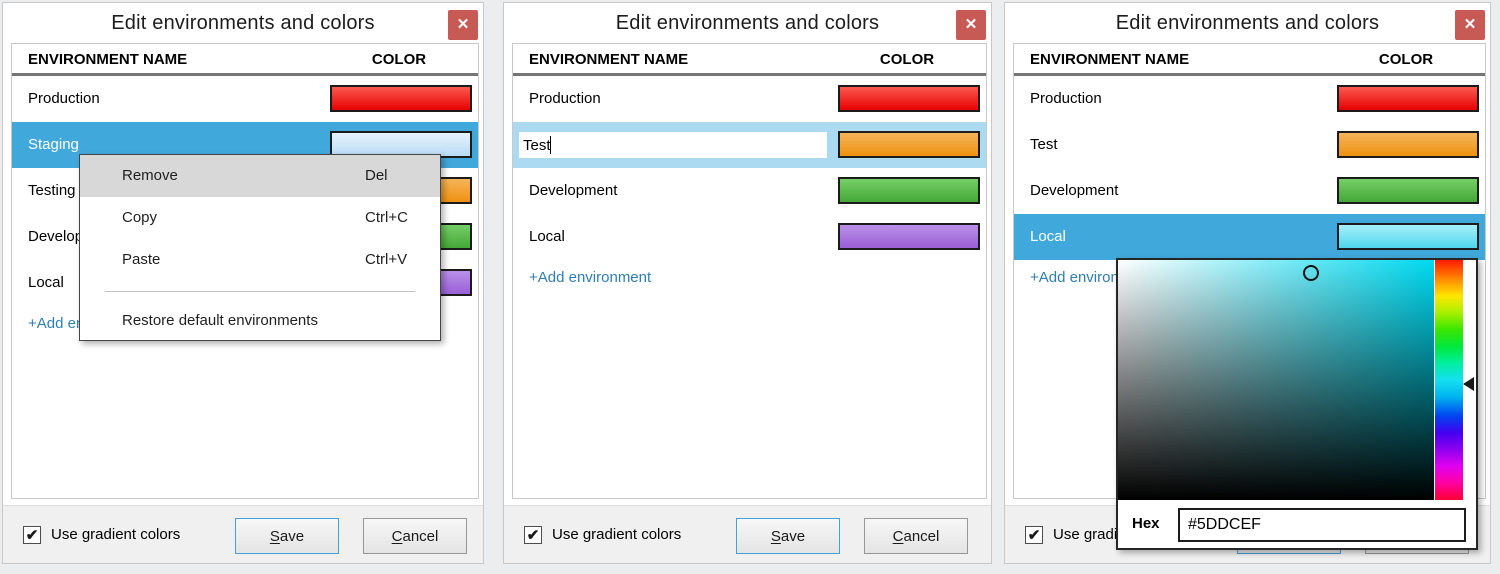 This screenshot has width=1500, height=574. I want to click on menu-item-copy: Copy Ctrl+C, so click(260, 218).